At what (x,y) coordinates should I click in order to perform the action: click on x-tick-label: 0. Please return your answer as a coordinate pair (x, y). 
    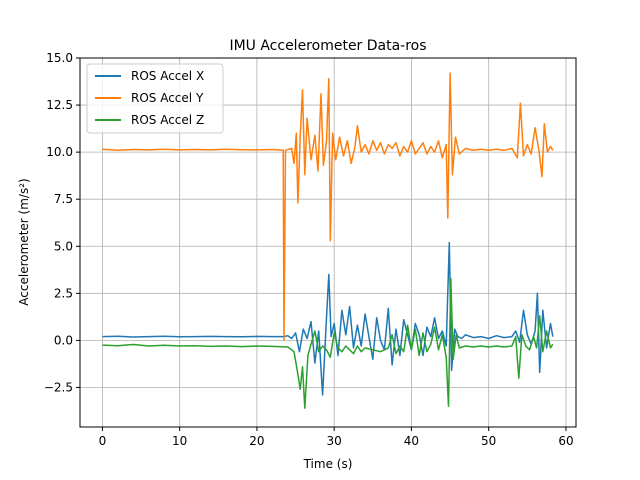
    Looking at the image, I should click on (103, 441).